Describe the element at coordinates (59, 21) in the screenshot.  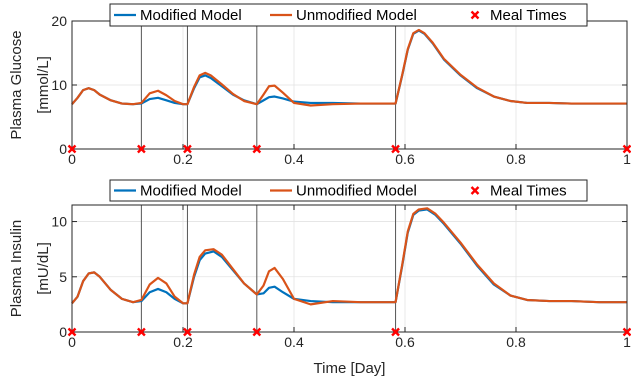
I see `y-tick-label: 20` at that location.